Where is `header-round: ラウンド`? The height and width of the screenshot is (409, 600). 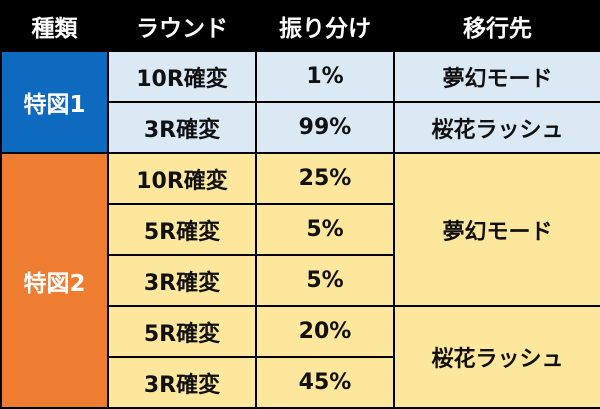
header-round: ラウンド is located at coordinates (182, 26).